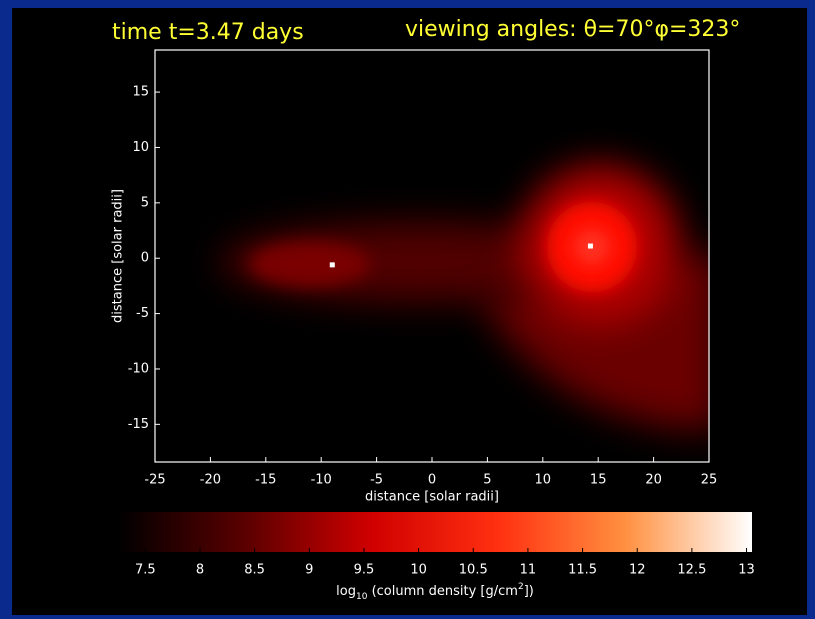  I want to click on colorbar-tick-label: 8, so click(200, 570).